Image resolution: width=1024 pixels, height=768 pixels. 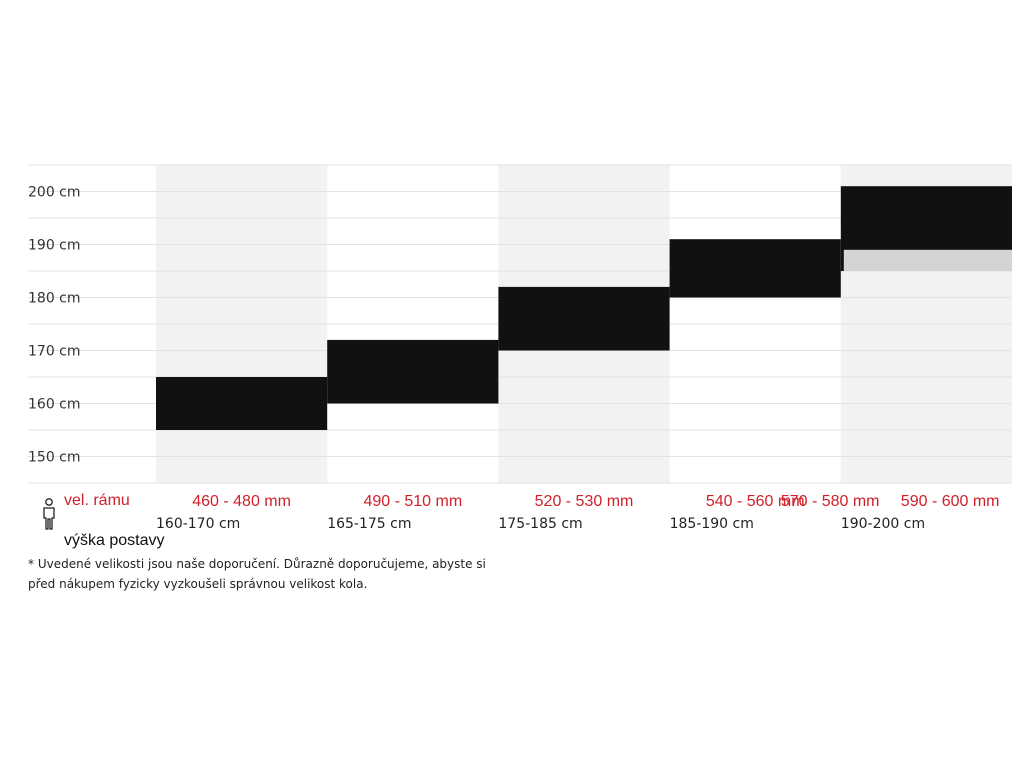 I want to click on person-icon, so click(x=49, y=514).